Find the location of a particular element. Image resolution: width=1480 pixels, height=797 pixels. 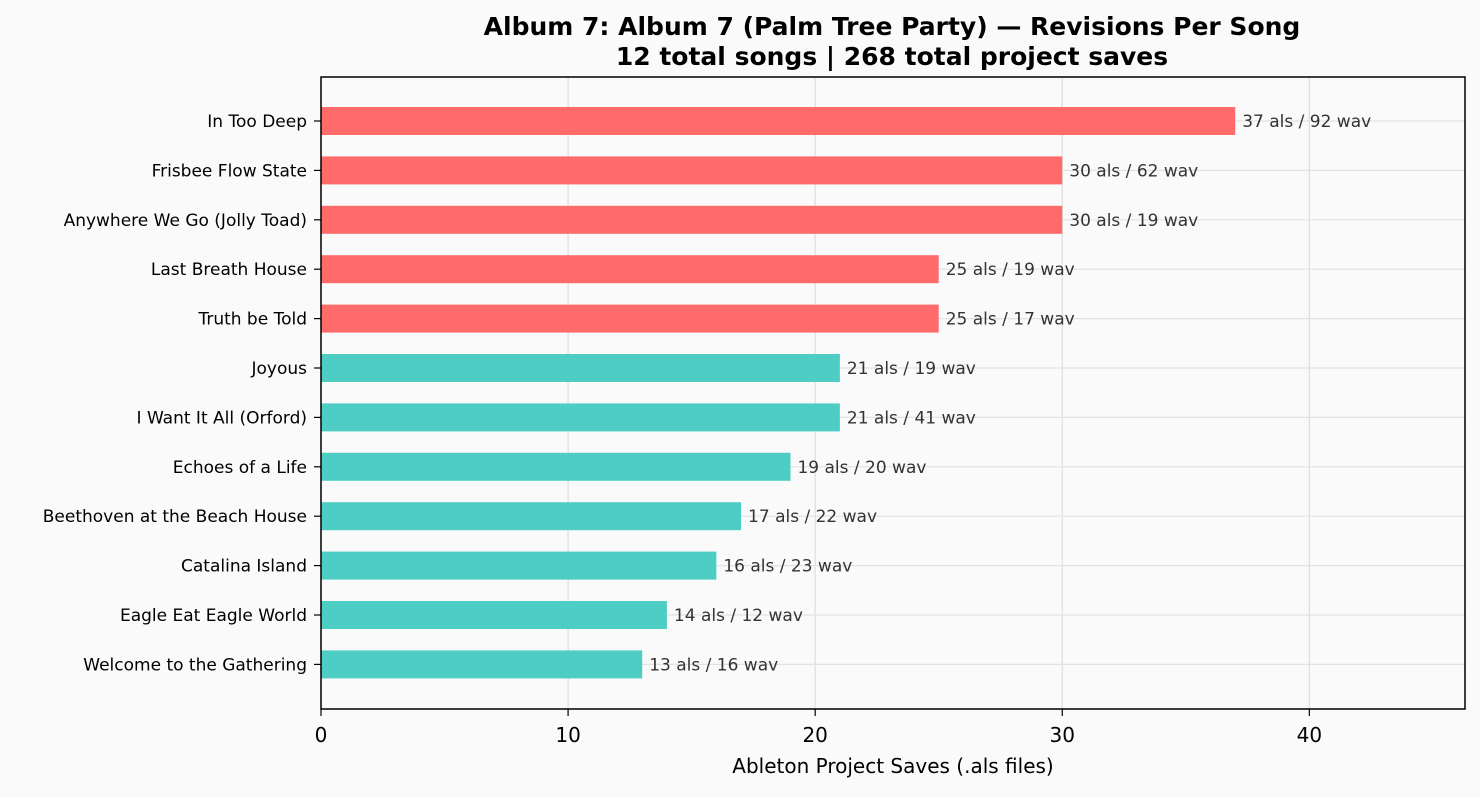

y-category-label: Anywhere We Go (Jolly Toad) is located at coordinates (185, 221).